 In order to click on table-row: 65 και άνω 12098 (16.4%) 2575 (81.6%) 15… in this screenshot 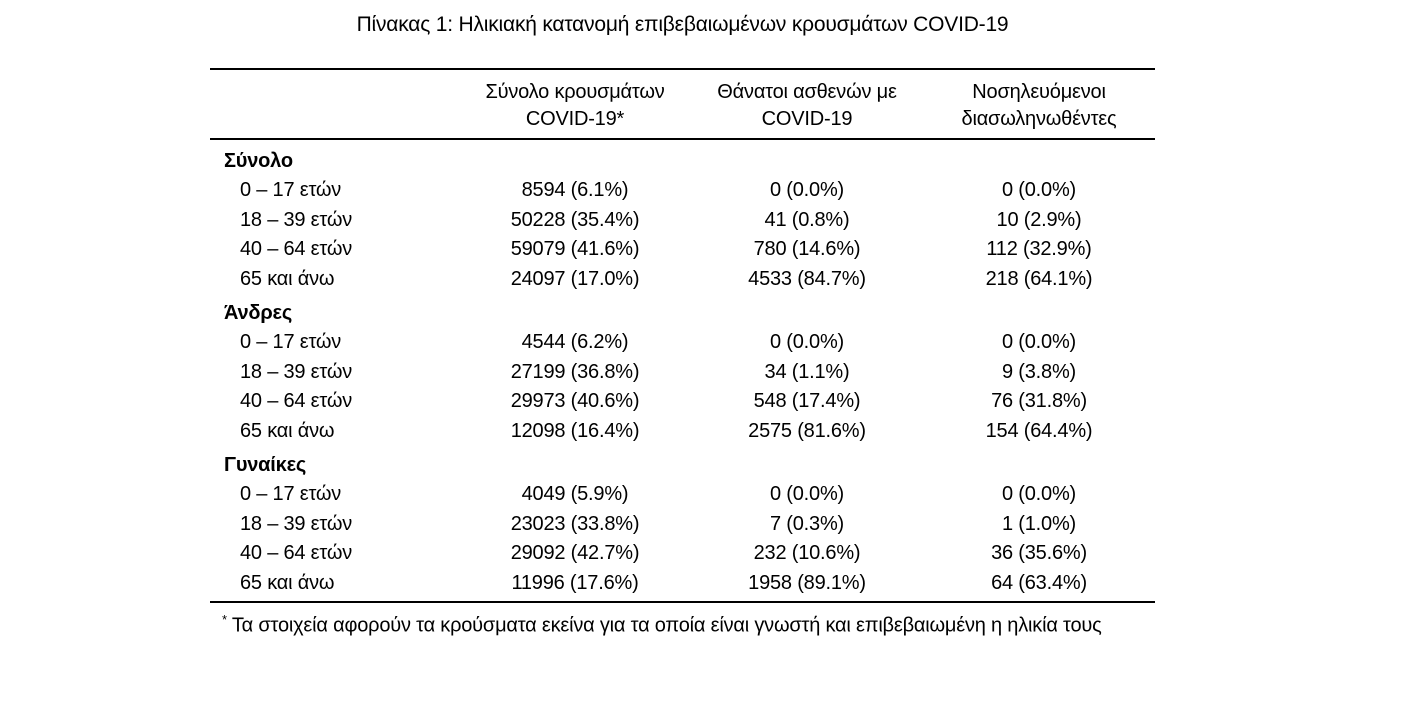, I will do `click(682, 432)`.